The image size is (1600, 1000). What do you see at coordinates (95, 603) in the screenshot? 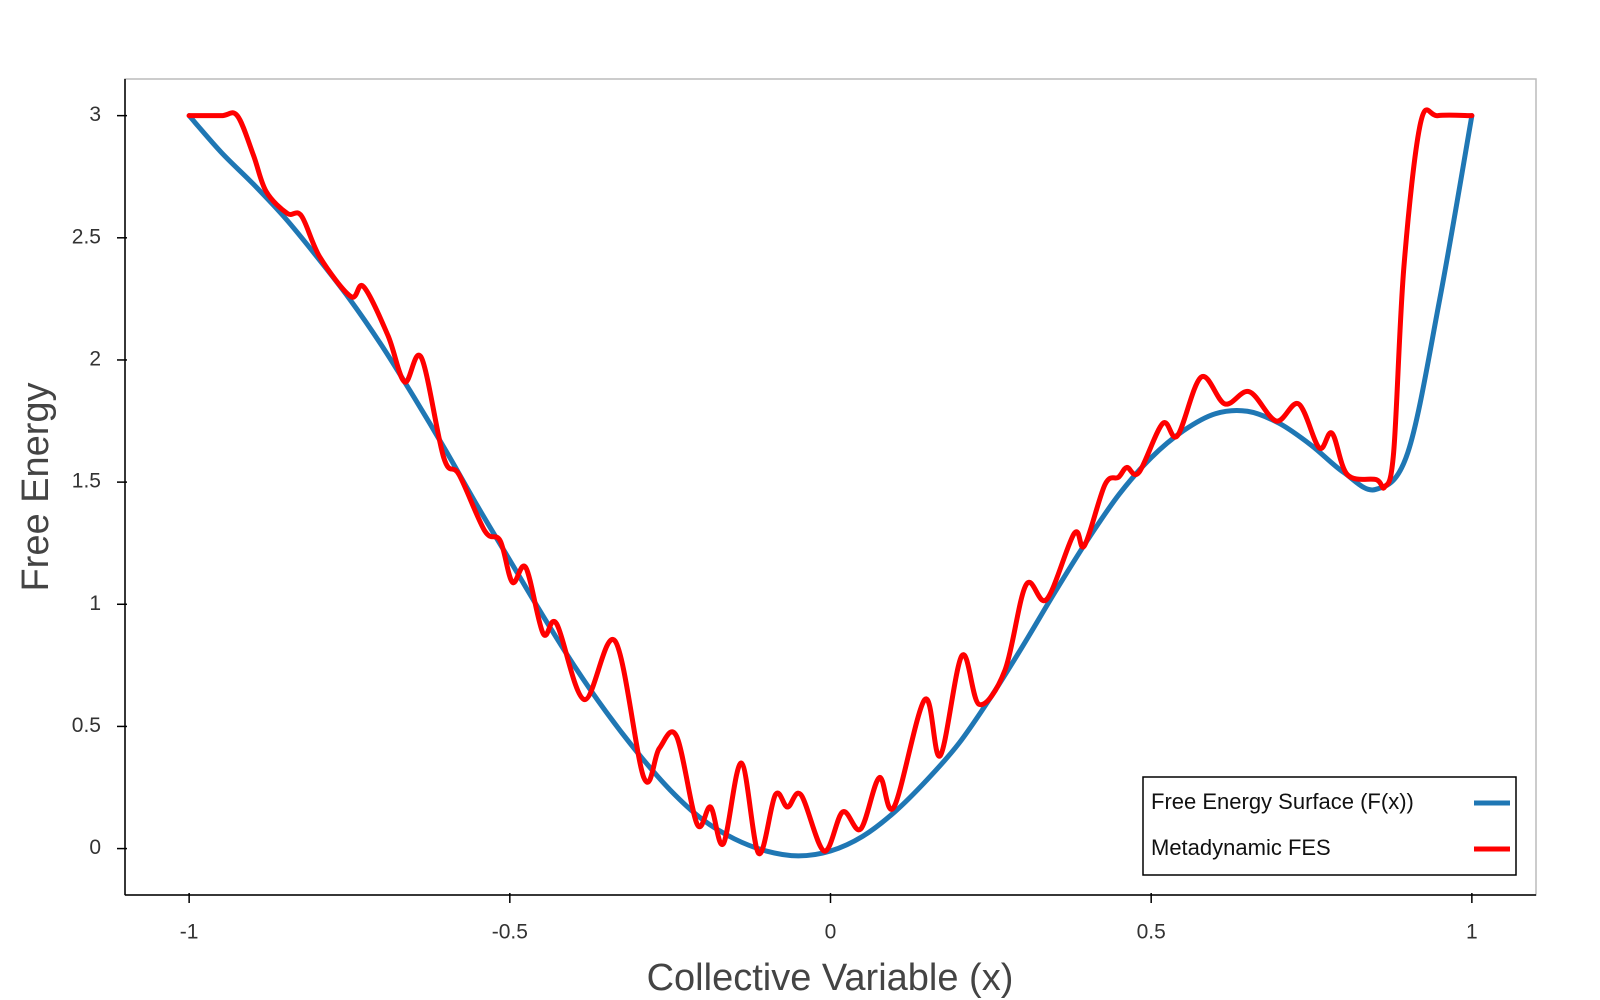
I see `y-tick-label: 1` at bounding box center [95, 603].